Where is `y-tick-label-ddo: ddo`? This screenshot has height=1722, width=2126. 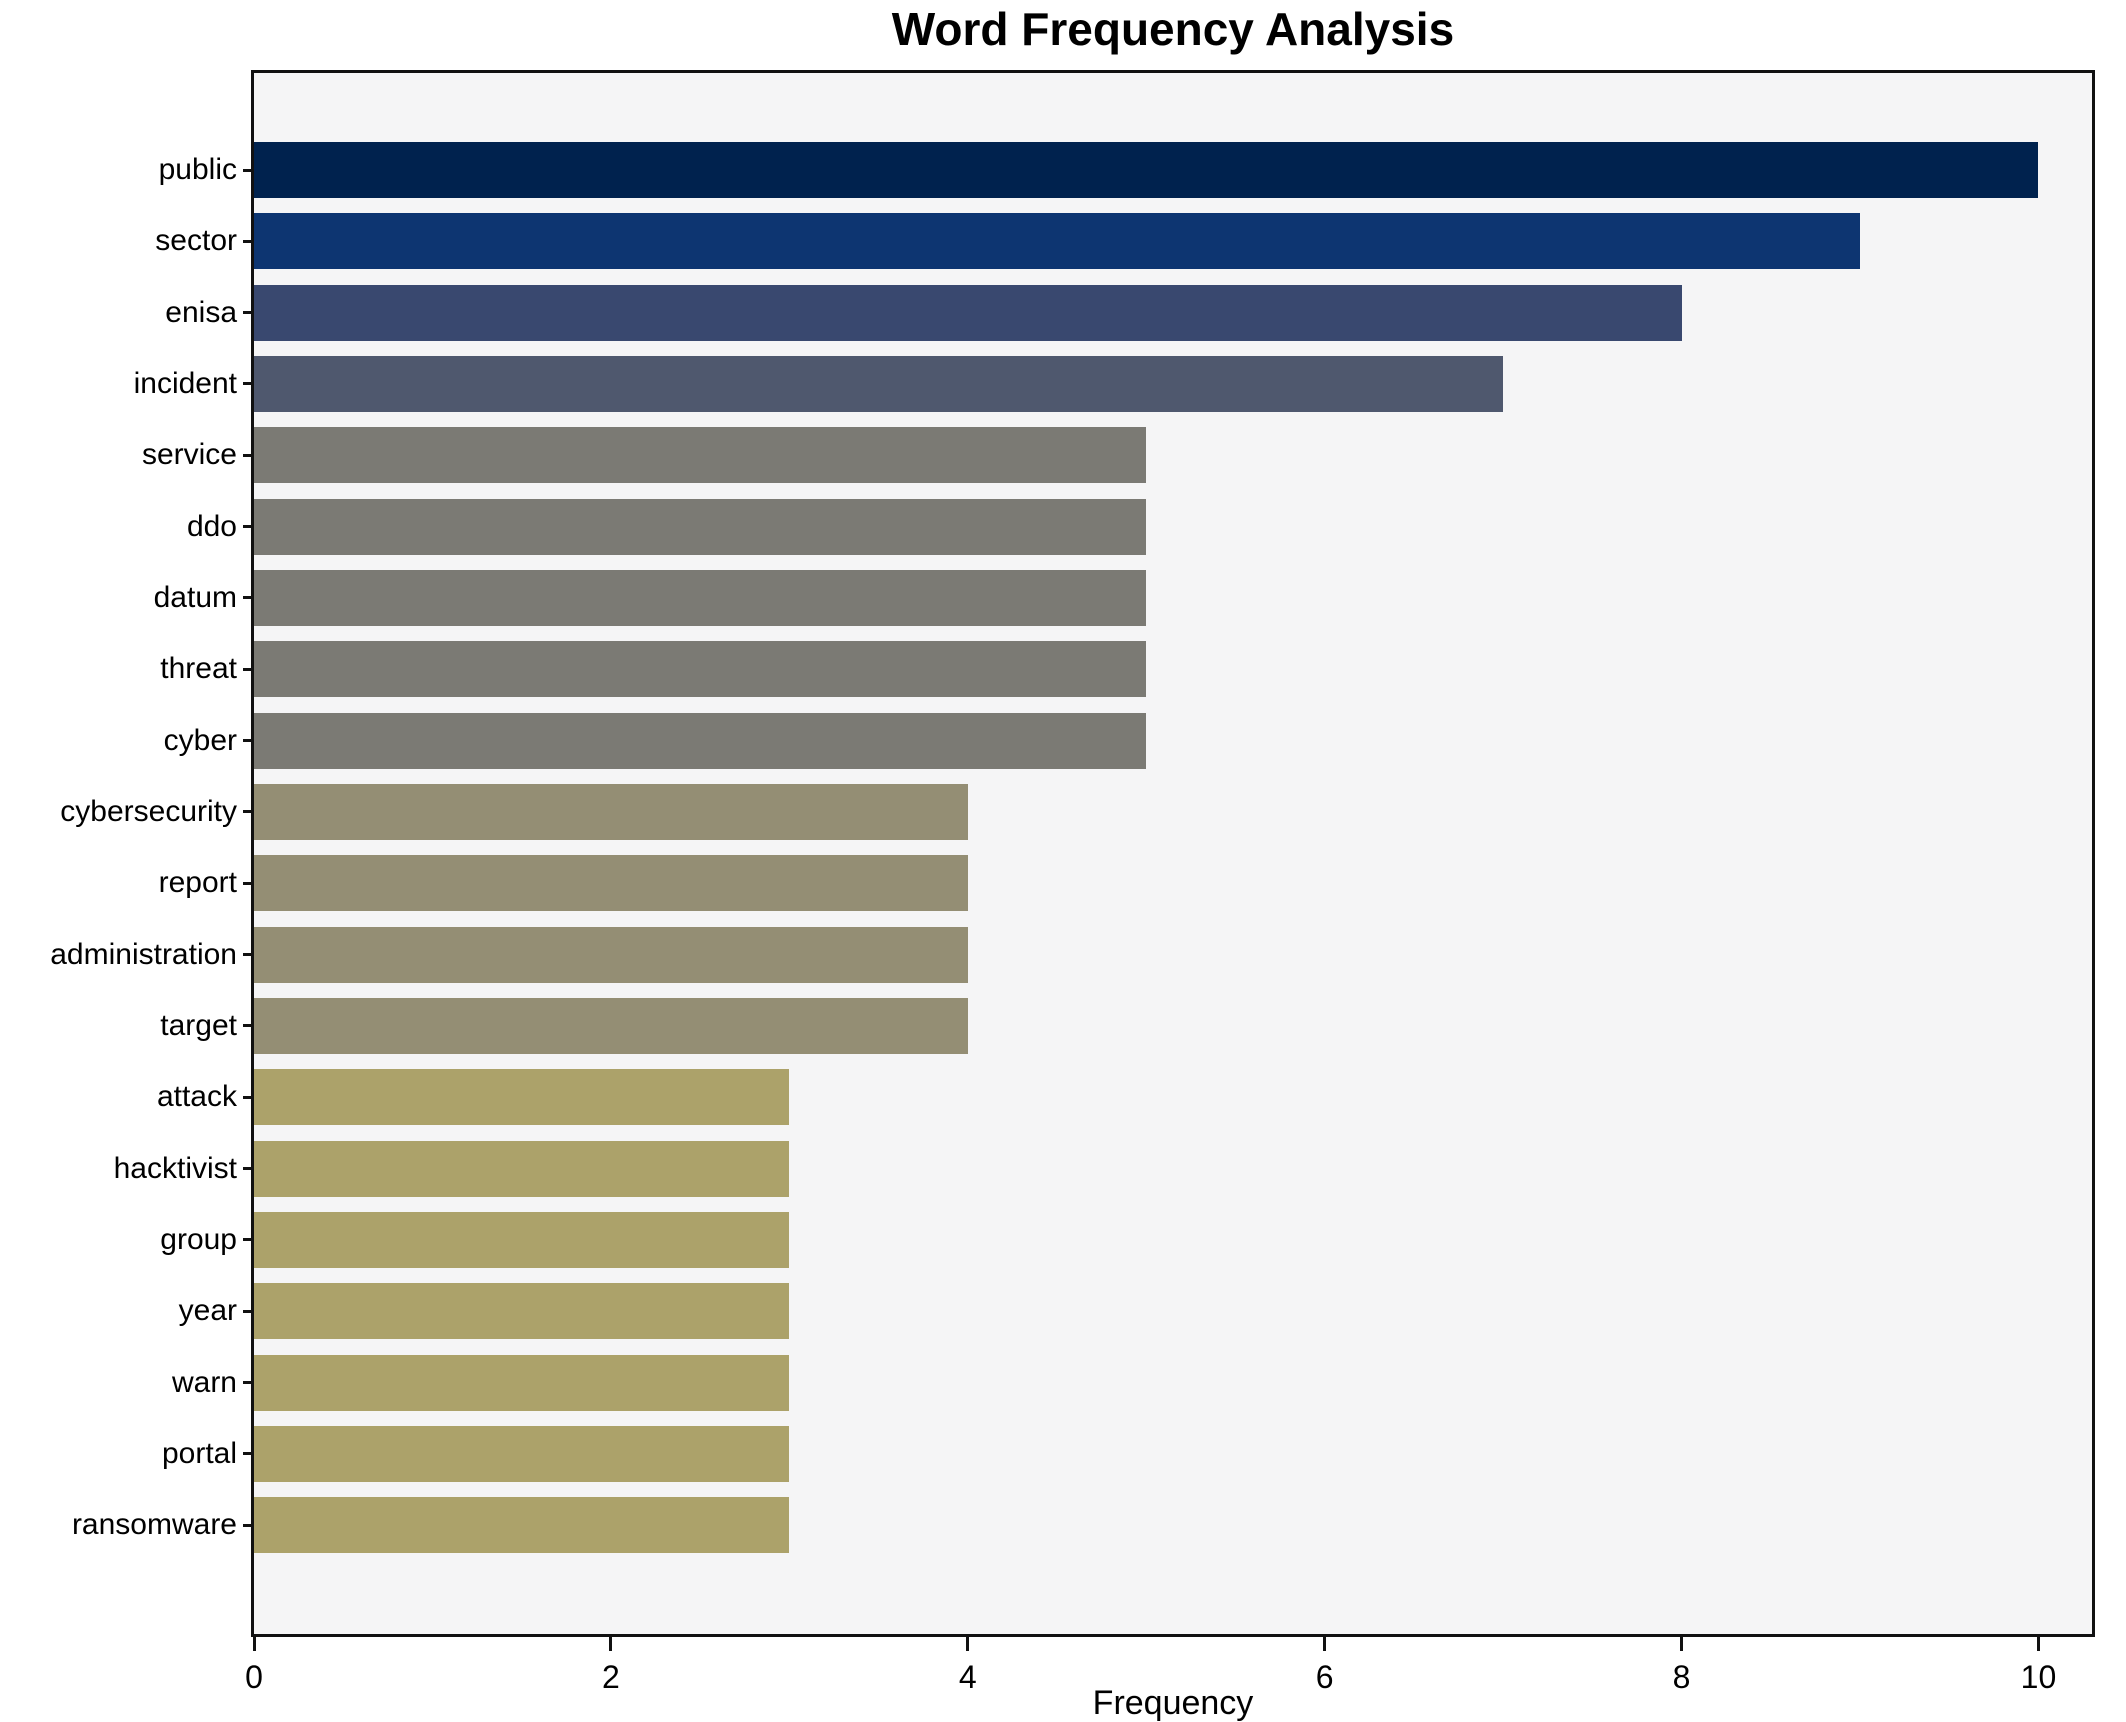 y-tick-label-ddo: ddo is located at coordinates (211, 526).